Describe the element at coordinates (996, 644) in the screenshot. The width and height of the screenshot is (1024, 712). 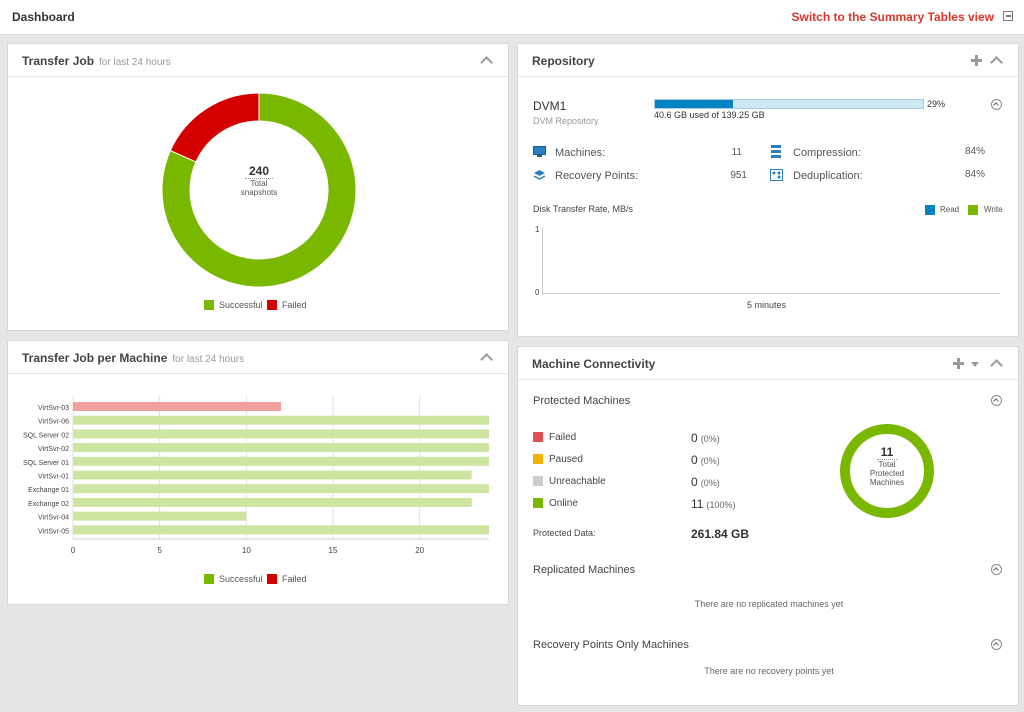
I see `collapse-rp-only-icon` at that location.